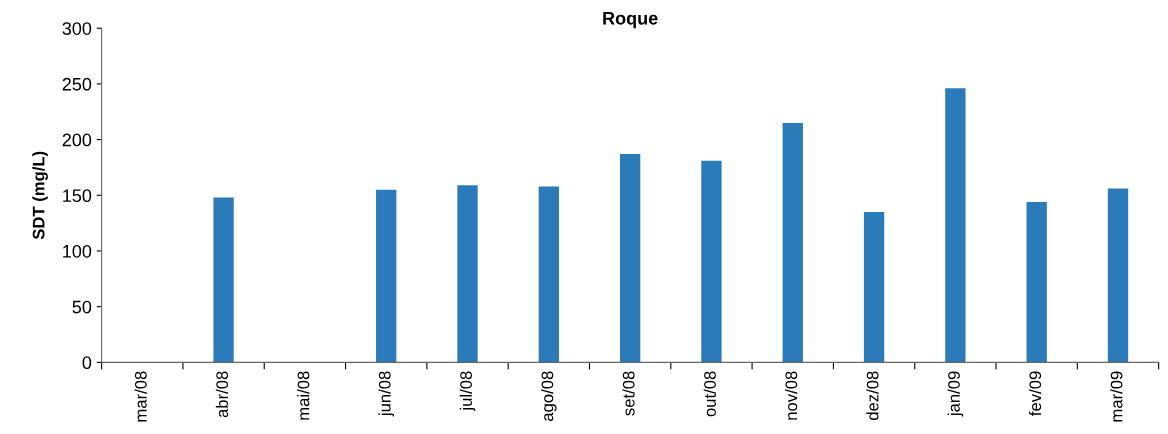 This screenshot has width=1168, height=434. I want to click on x-tick-label: nov/08, so click(791, 395).